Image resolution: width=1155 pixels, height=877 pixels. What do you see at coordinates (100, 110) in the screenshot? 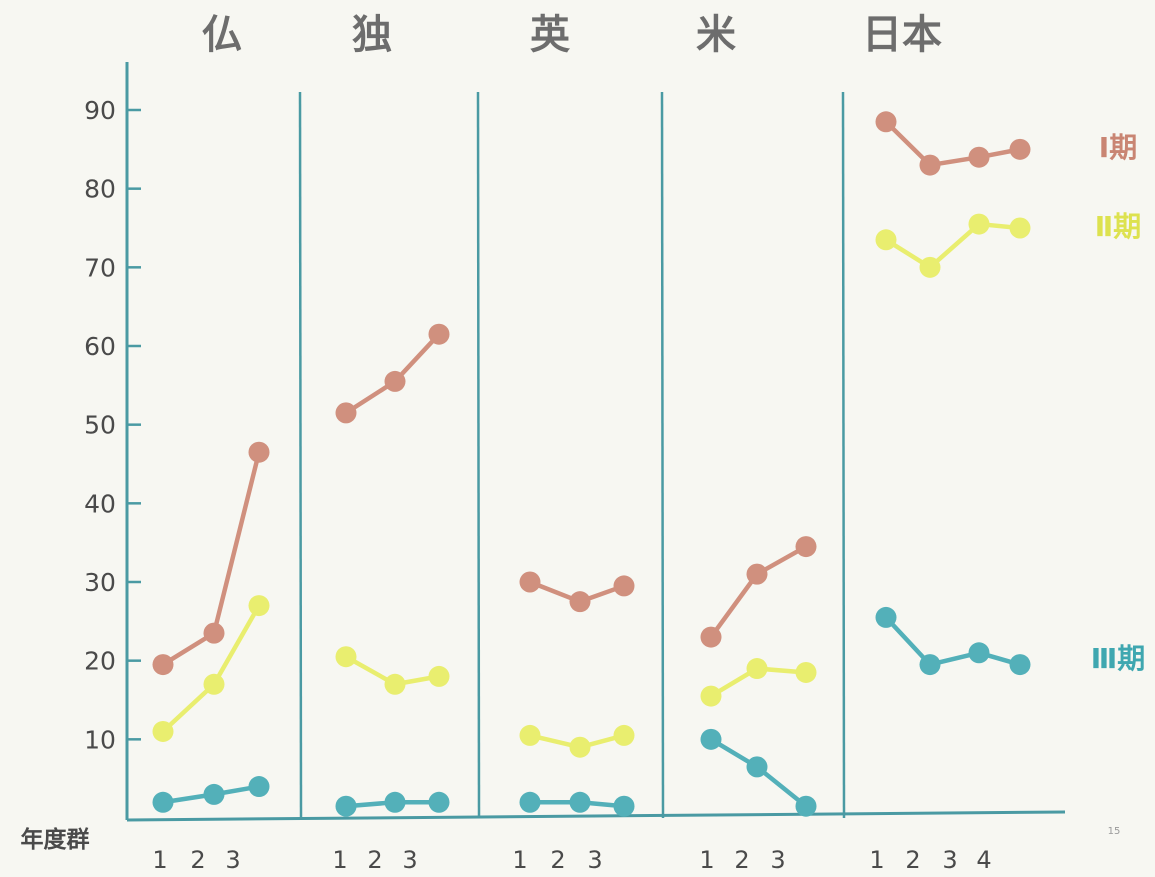
I see `y-tick-label: 90` at bounding box center [100, 110].